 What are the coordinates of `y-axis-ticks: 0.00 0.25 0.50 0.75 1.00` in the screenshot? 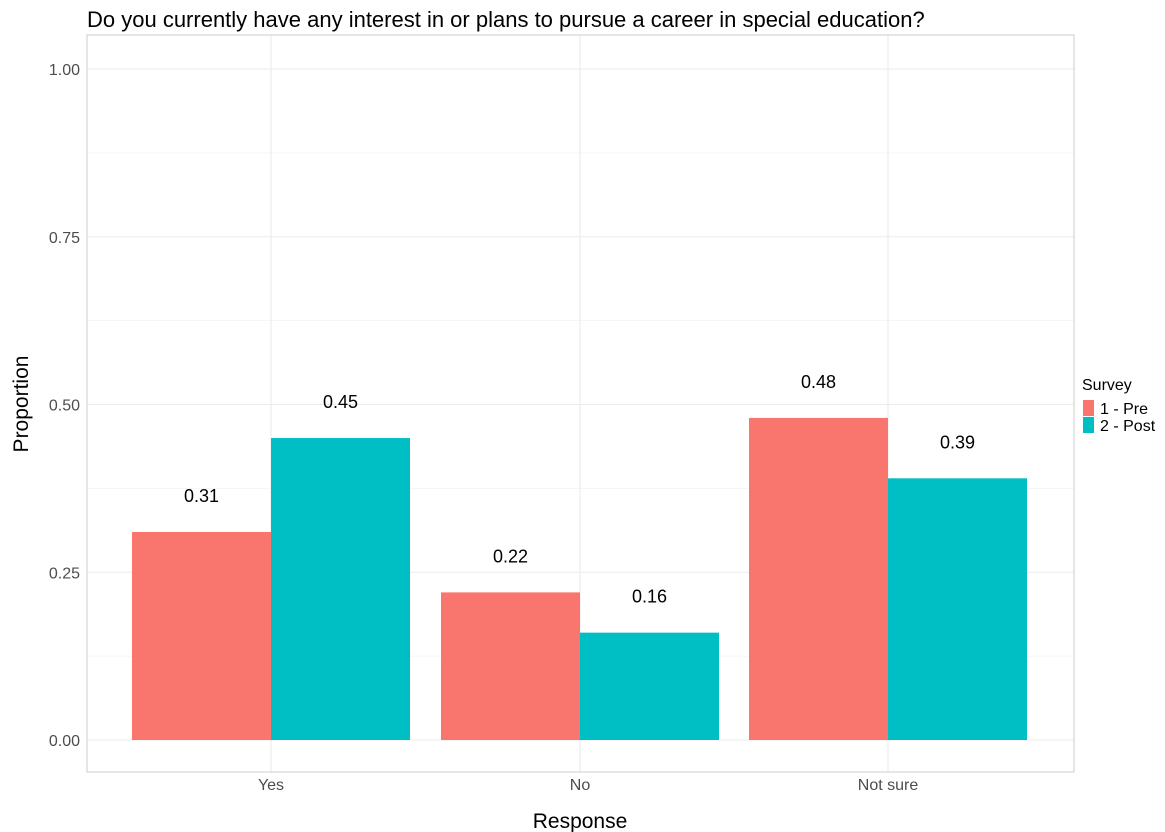 It's located at (64, 406).